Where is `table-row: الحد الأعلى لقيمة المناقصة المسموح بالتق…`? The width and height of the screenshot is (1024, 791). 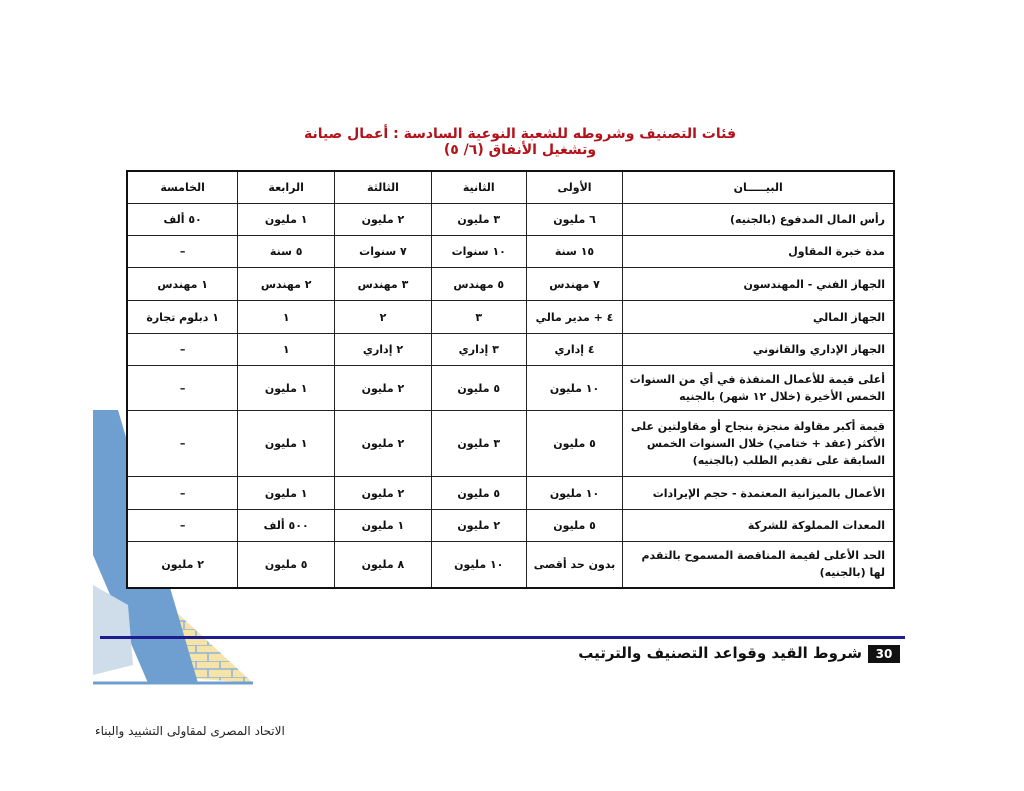 table-row: الحد الأعلى لقيمة المناقصة المسموح بالتق… is located at coordinates (510, 564).